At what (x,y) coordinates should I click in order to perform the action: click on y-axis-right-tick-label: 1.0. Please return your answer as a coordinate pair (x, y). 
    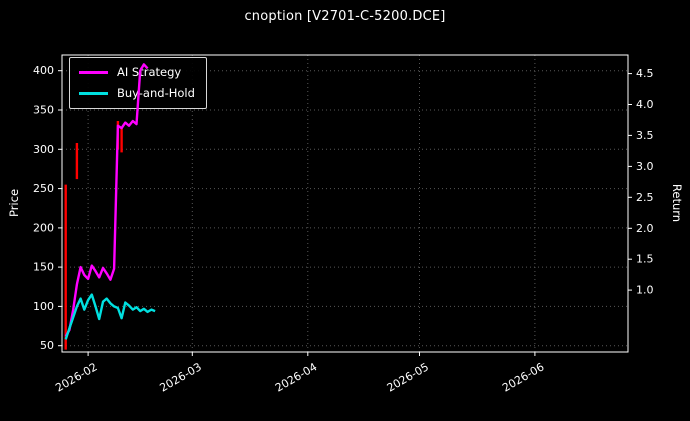
    Looking at the image, I should click on (645, 290).